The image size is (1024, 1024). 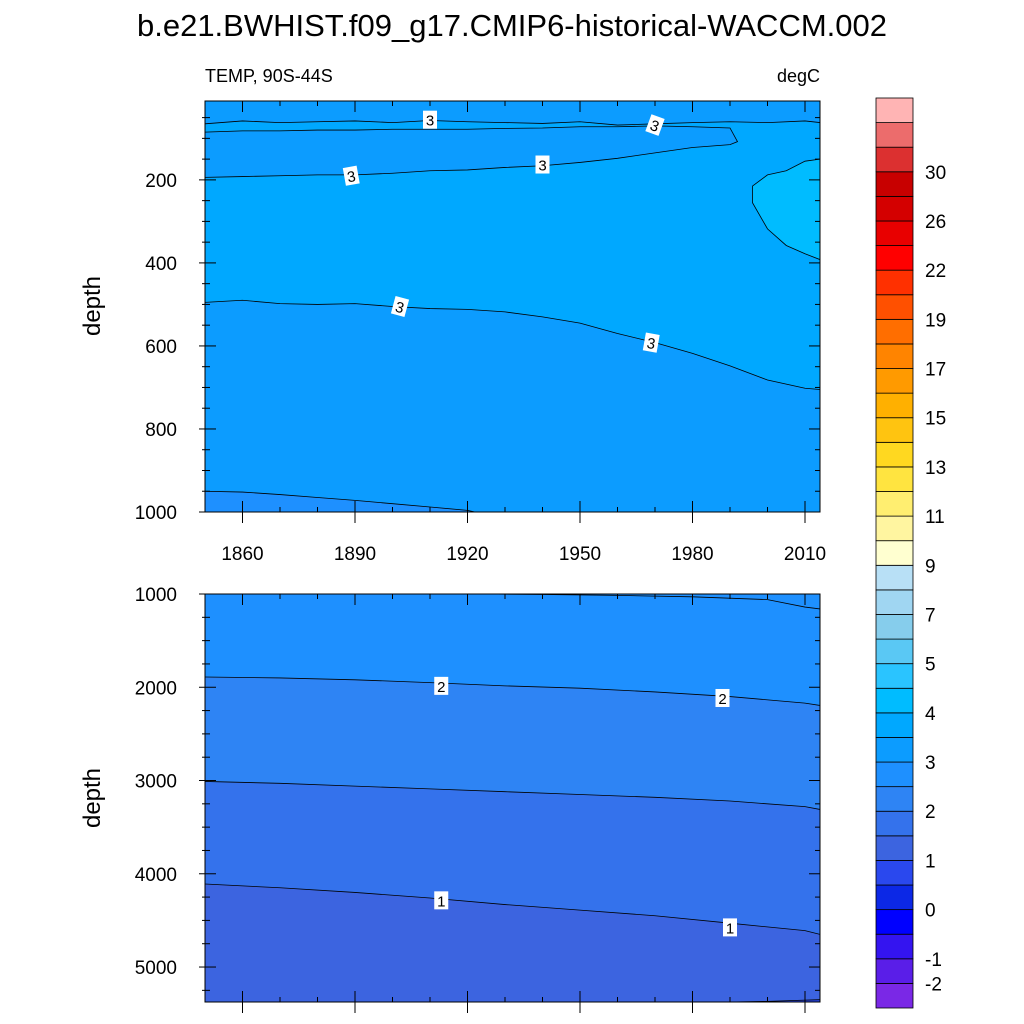 What do you see at coordinates (161, 264) in the screenshot?
I see `y-tick-label: 400` at bounding box center [161, 264].